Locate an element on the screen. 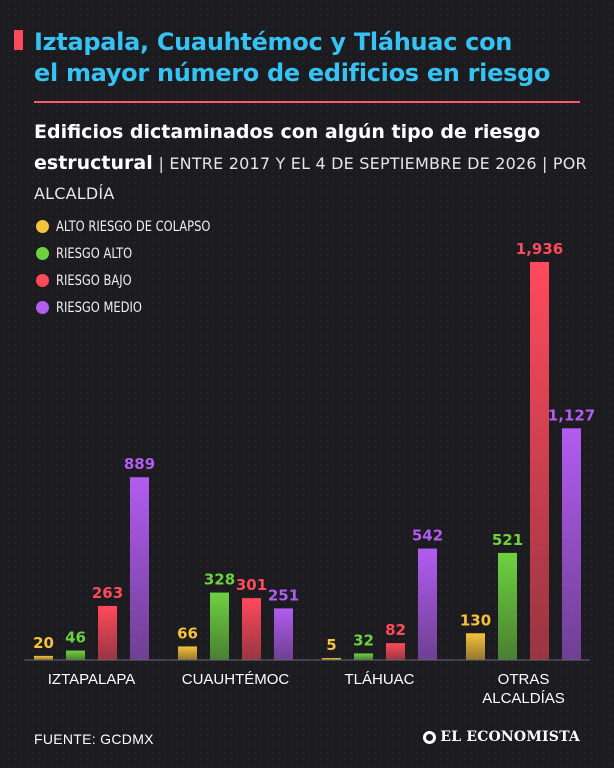 The width and height of the screenshot is (614, 768). data-label: 542 is located at coordinates (427, 536).